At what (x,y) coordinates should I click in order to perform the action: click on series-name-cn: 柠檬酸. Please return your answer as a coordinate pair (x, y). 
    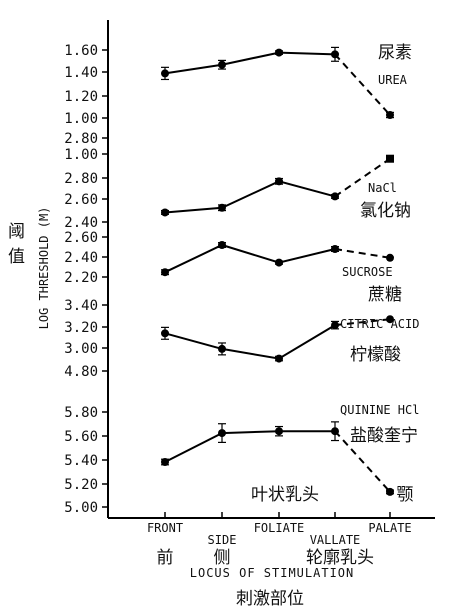
    Looking at the image, I should click on (375, 355).